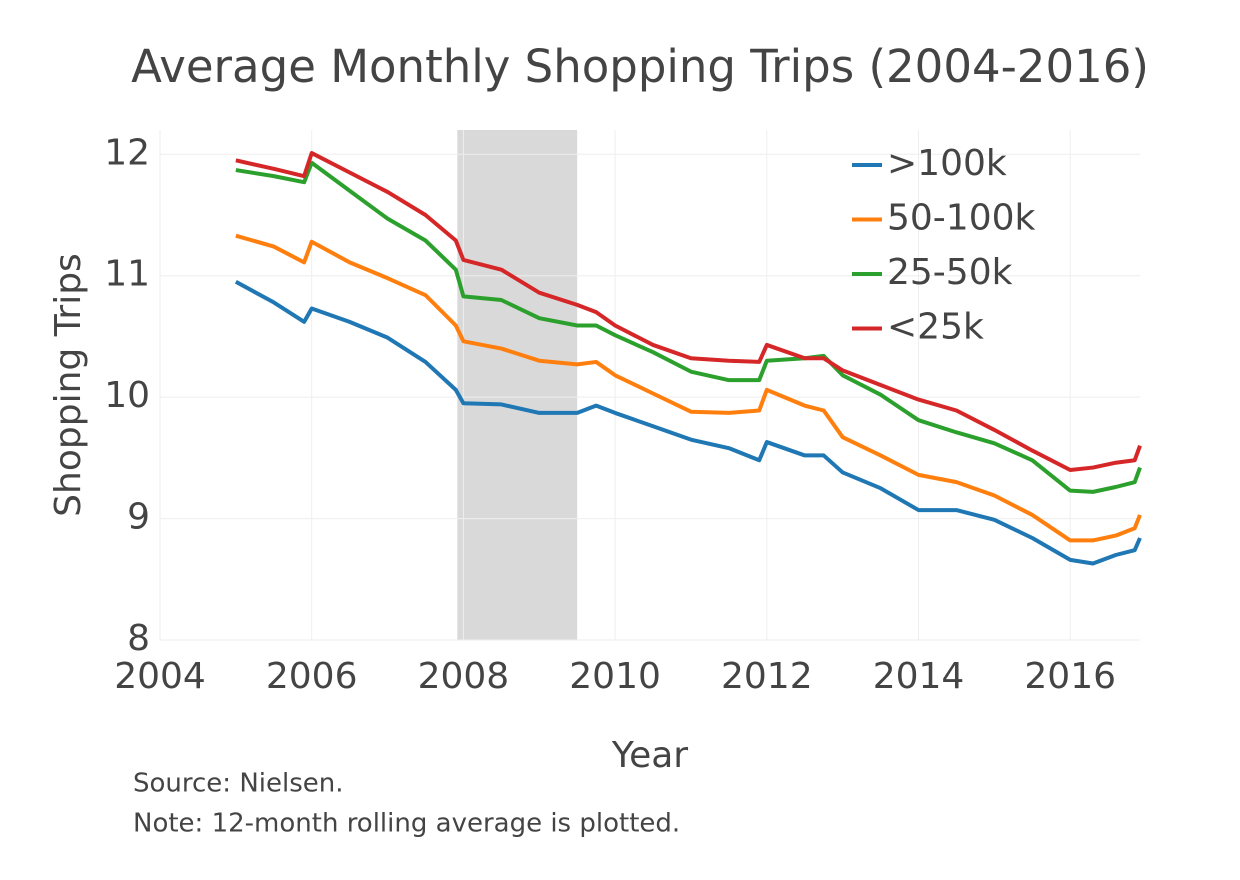 The width and height of the screenshot is (1240, 880). I want to click on y-tick-label: 10, so click(127, 395).